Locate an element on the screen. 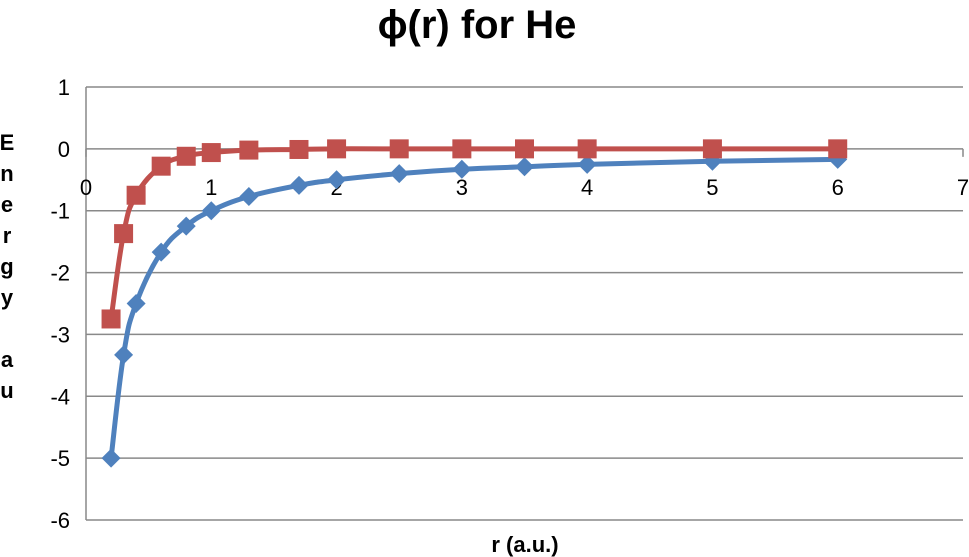  y-axis-label-char: a is located at coordinates (7, 359).